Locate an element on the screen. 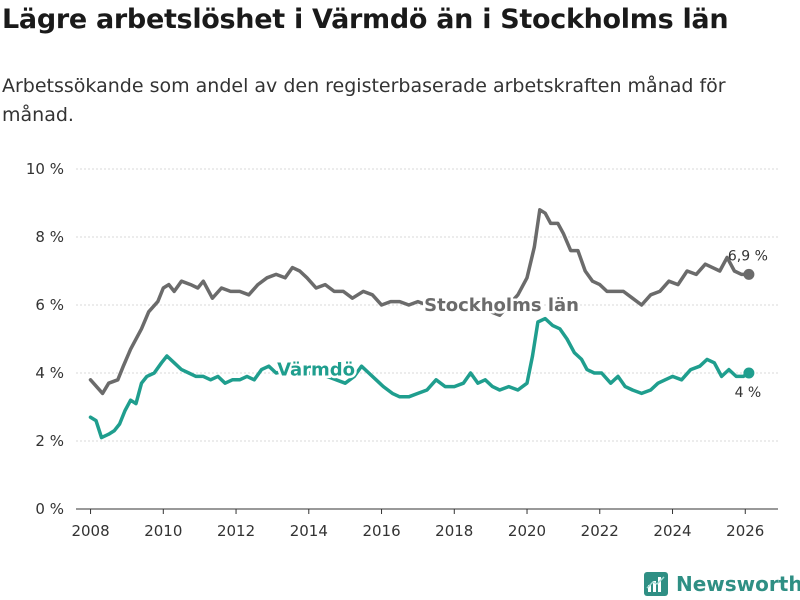 The image size is (800, 600). series-name-label-v-rmd-: Värmdö is located at coordinates (316, 370).